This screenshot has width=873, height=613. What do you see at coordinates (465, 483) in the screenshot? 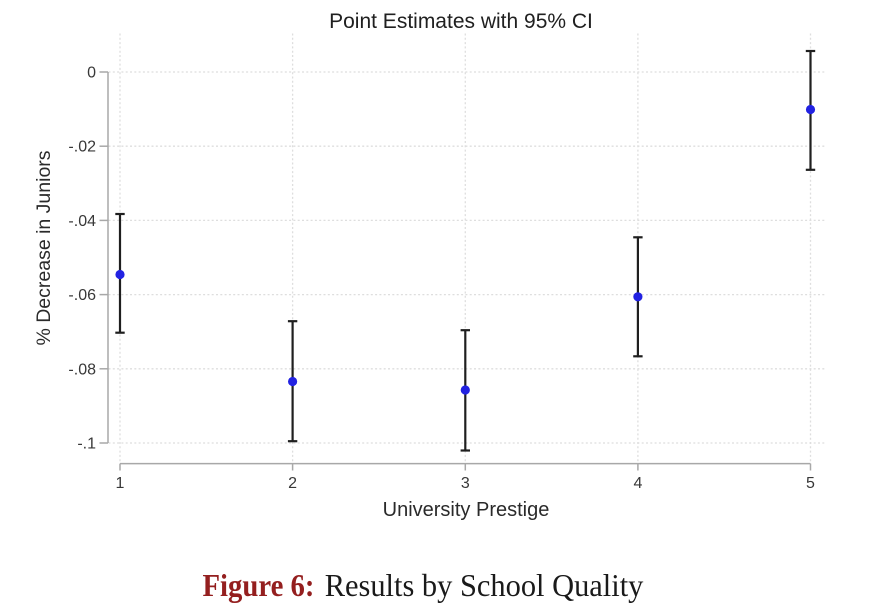
I see `svg-text: 3` at bounding box center [465, 483].